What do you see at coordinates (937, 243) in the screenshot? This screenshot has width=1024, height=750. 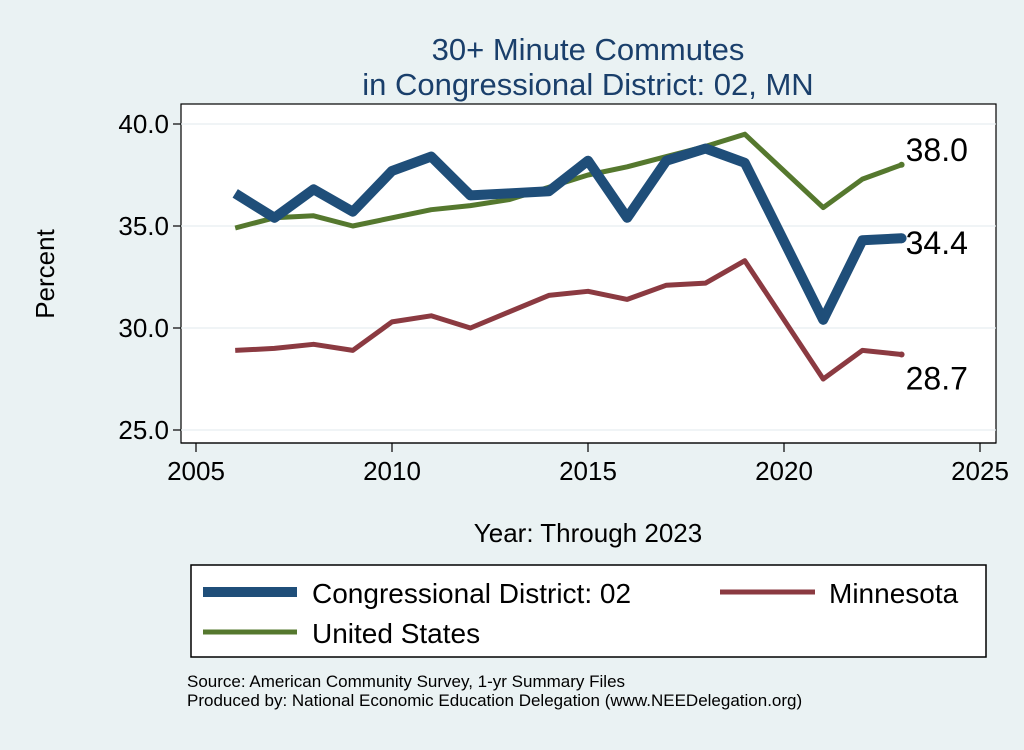 I see `end-label-congressional-district-02: 34.4` at bounding box center [937, 243].